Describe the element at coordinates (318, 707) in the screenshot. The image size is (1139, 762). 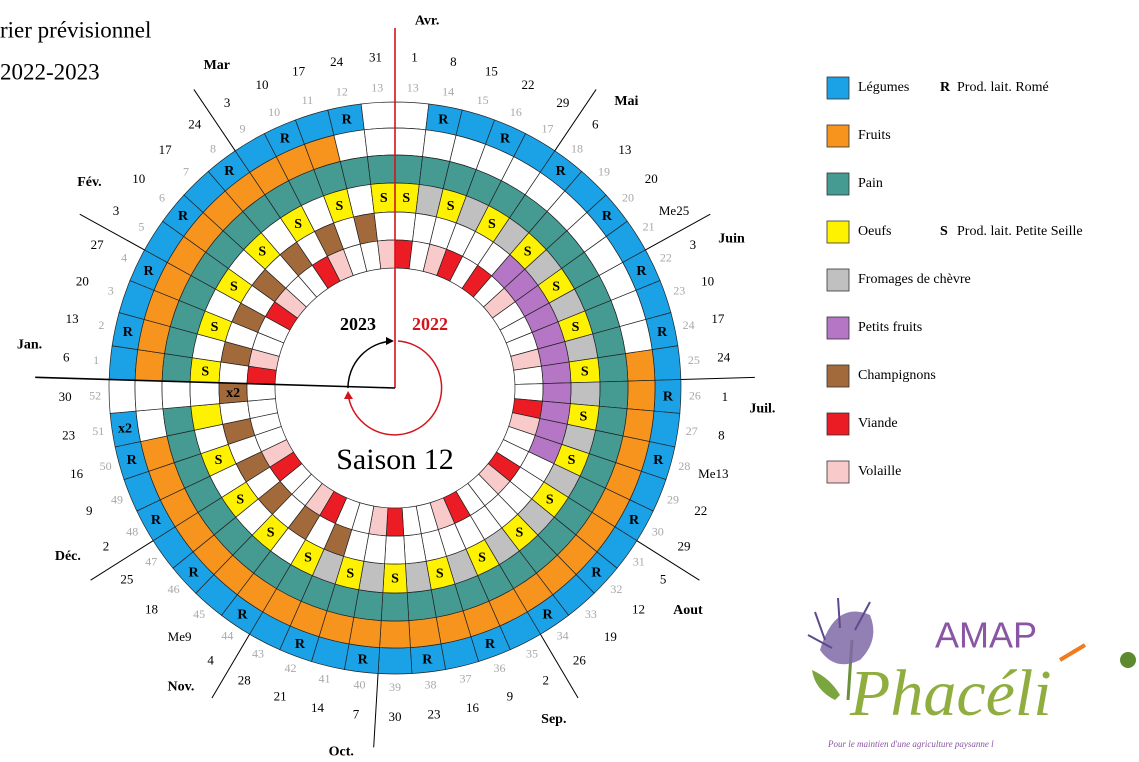
I see `date-label: 14` at that location.